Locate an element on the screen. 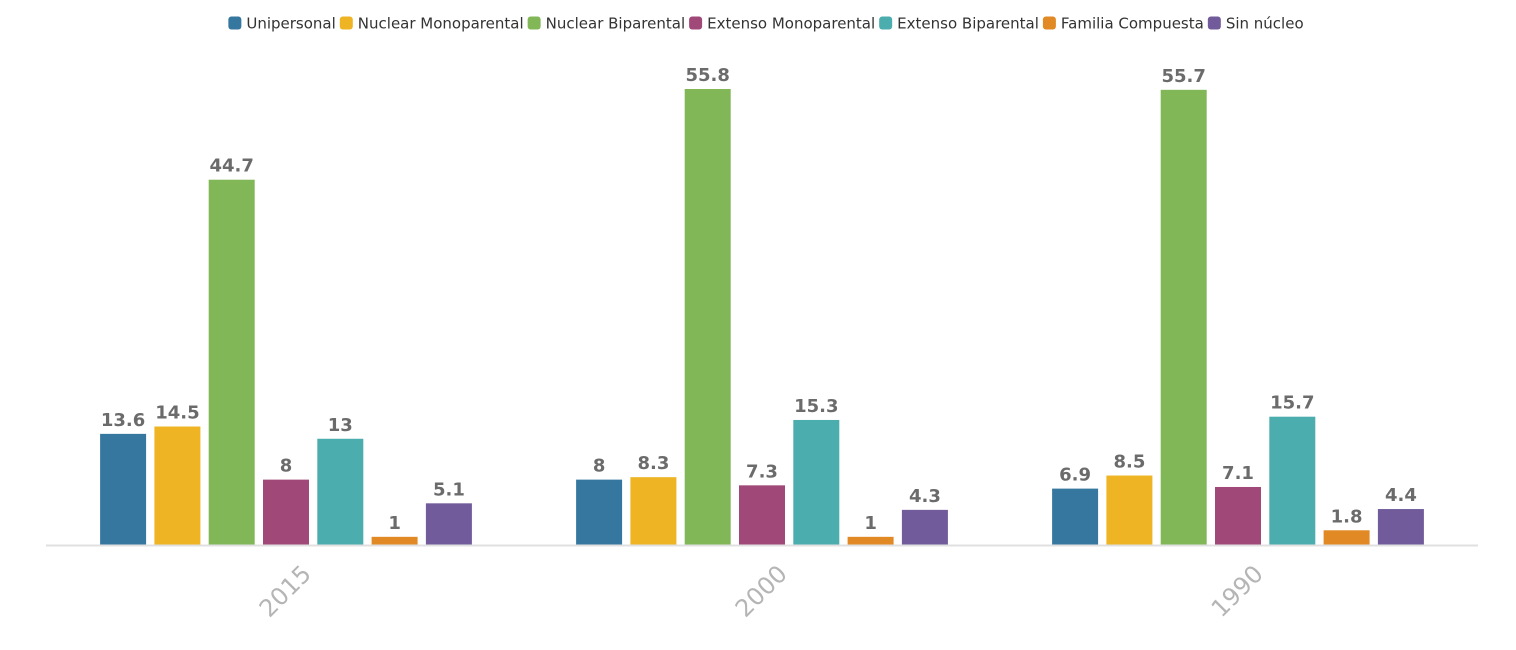 This screenshot has width=1516, height=650. legend-item: Familia Compuesta is located at coordinates (1123, 24).